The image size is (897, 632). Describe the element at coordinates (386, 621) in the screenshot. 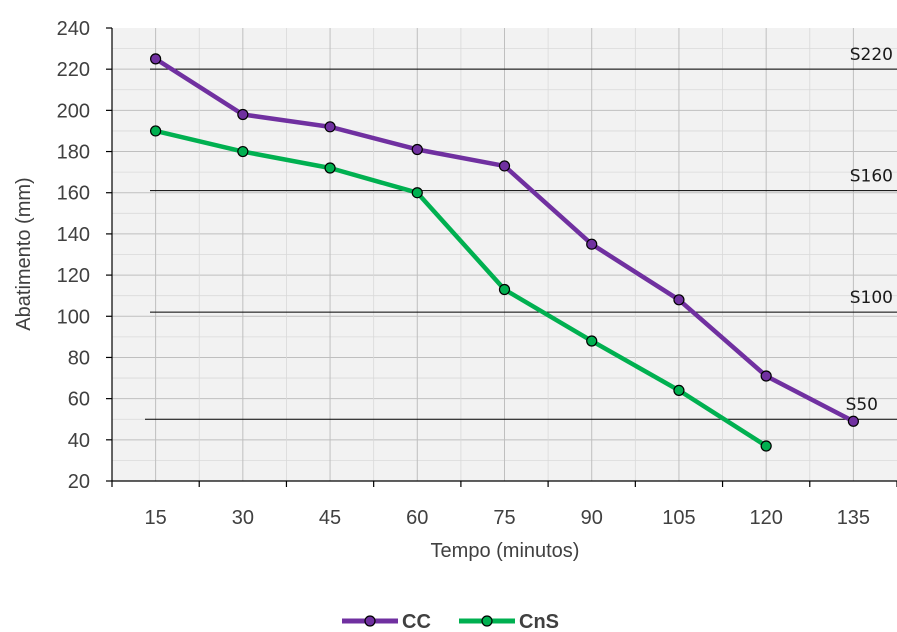

I see `legend-item-cc: CC` at that location.